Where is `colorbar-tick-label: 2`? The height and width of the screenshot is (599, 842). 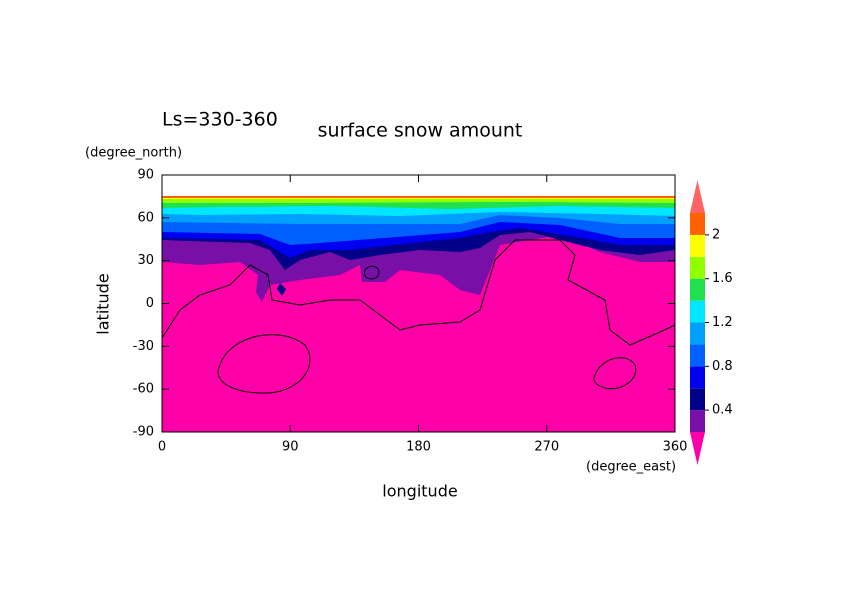 colorbar-tick-label: 2 is located at coordinates (716, 234).